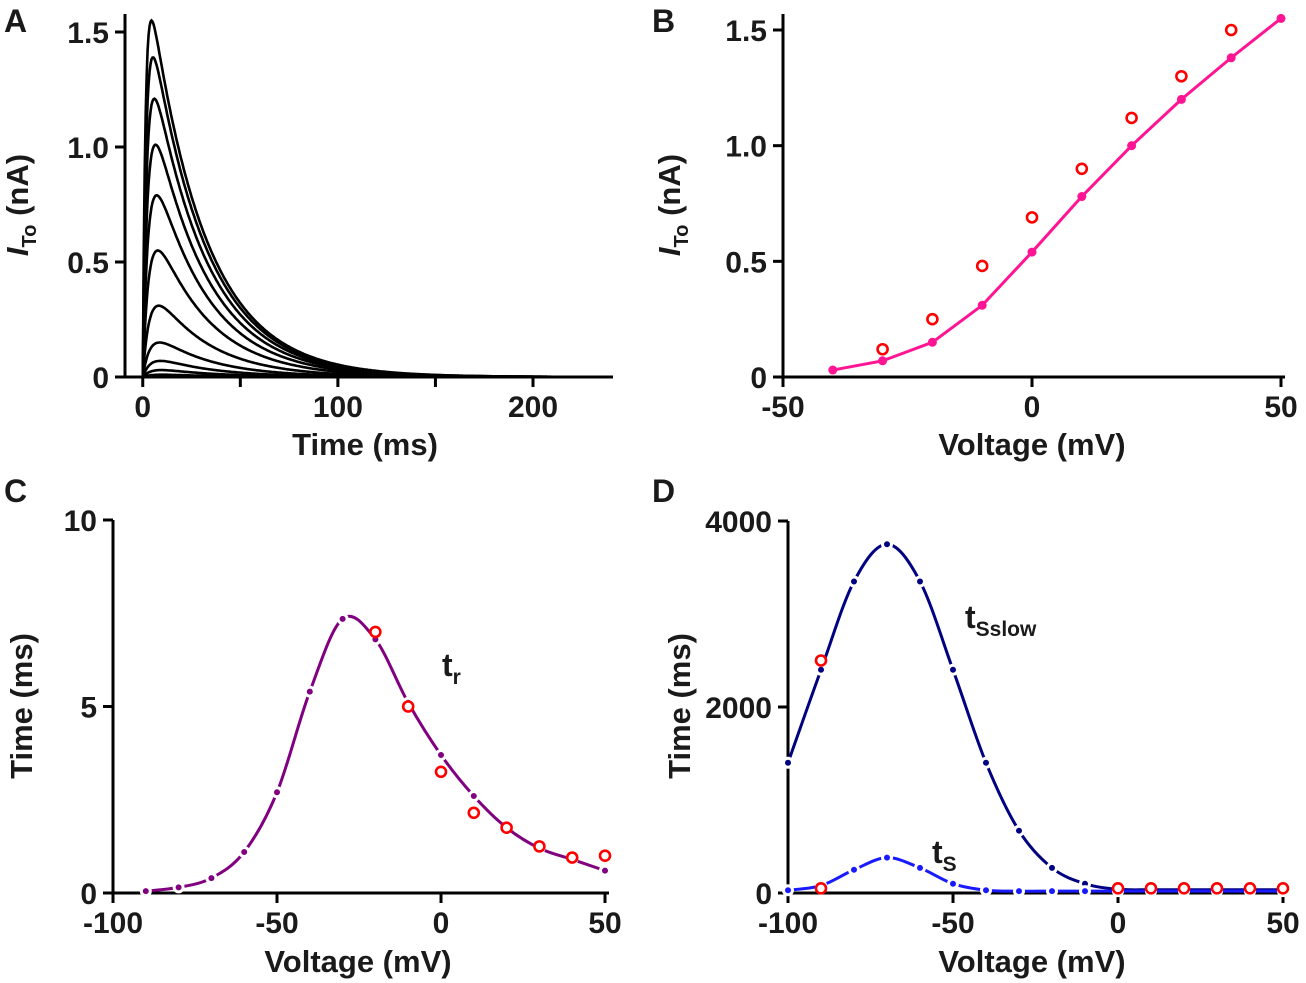 Image resolution: width=1306 pixels, height=983 pixels. What do you see at coordinates (15, 21) in the screenshot?
I see `panel-label: A` at bounding box center [15, 21].